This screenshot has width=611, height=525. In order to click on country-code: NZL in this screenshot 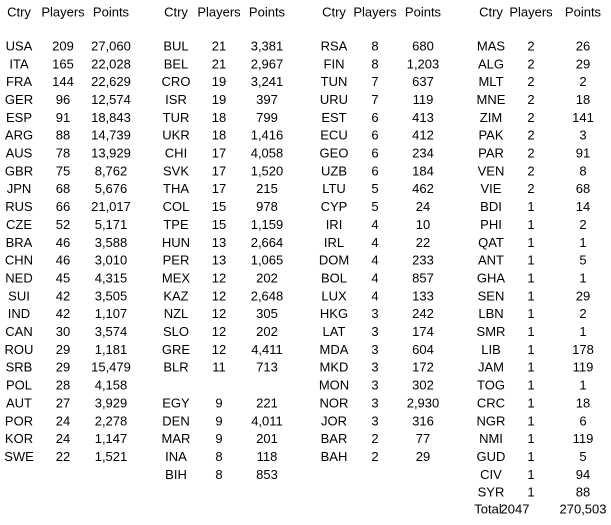, I will do `click(176, 313)`.